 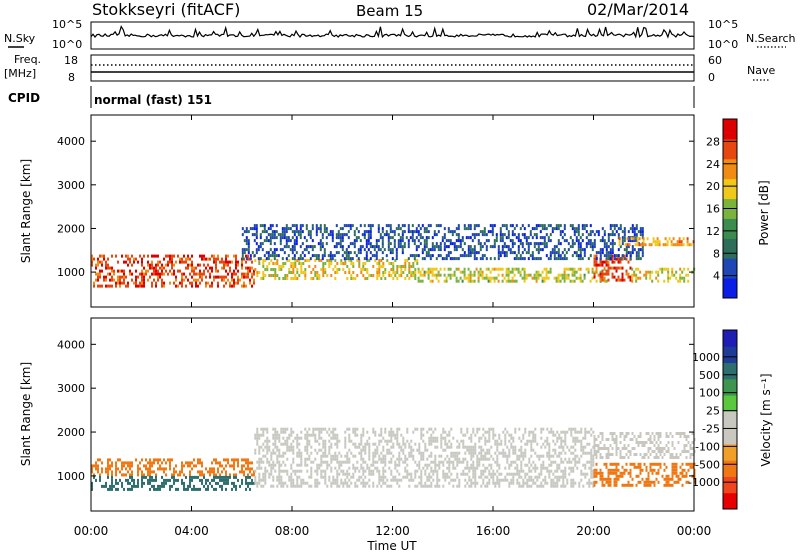 What do you see at coordinates (730, 169) in the screenshot?
I see `power-colorbar-swatch` at bounding box center [730, 169].